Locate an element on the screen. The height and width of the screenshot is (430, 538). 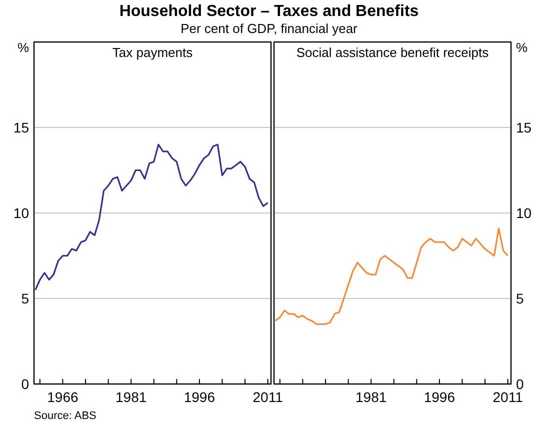
chart-title: Household Sector – Taxes and Benefits is located at coordinates (269, 11).